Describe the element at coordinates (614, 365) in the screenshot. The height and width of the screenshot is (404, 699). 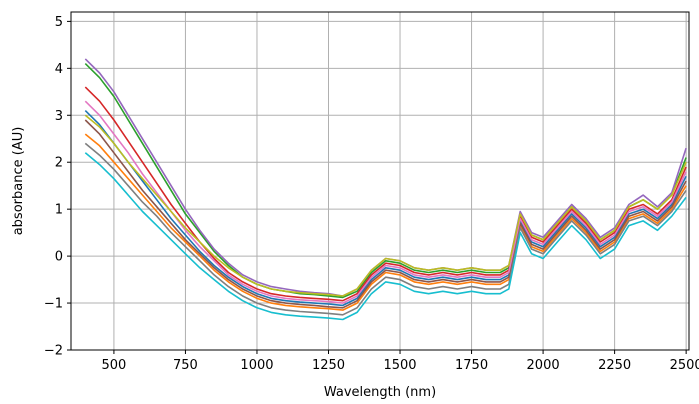
I see `x-tick-label: 2250` at that location.